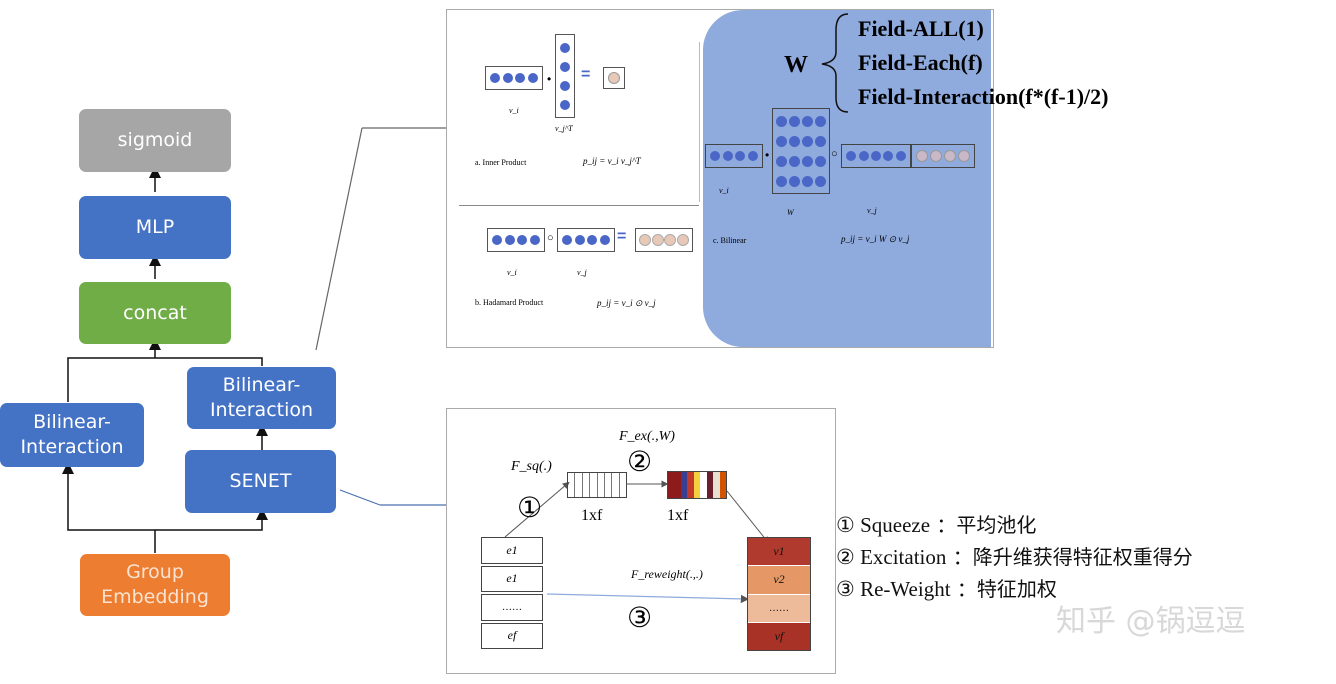 This screenshot has height=684, width=1336. What do you see at coordinates (779, 636) in the screenshot?
I see `reweighted-cell: vf` at bounding box center [779, 636].